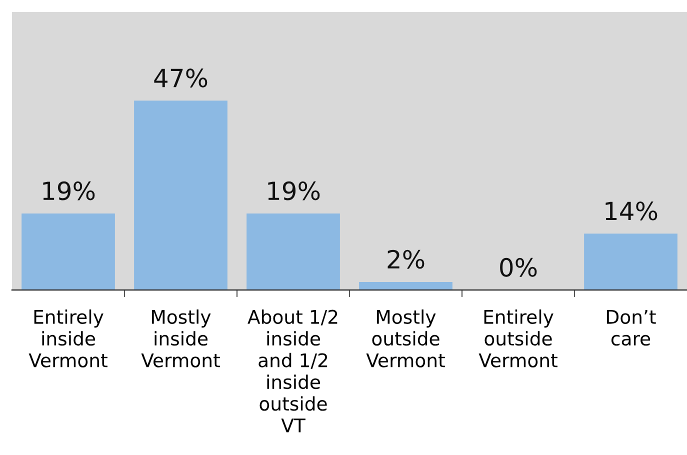 The width and height of the screenshot is (687, 455). What do you see at coordinates (68, 338) in the screenshot?
I see `x-tick-label: Entirely inside Vermont` at bounding box center [68, 338].